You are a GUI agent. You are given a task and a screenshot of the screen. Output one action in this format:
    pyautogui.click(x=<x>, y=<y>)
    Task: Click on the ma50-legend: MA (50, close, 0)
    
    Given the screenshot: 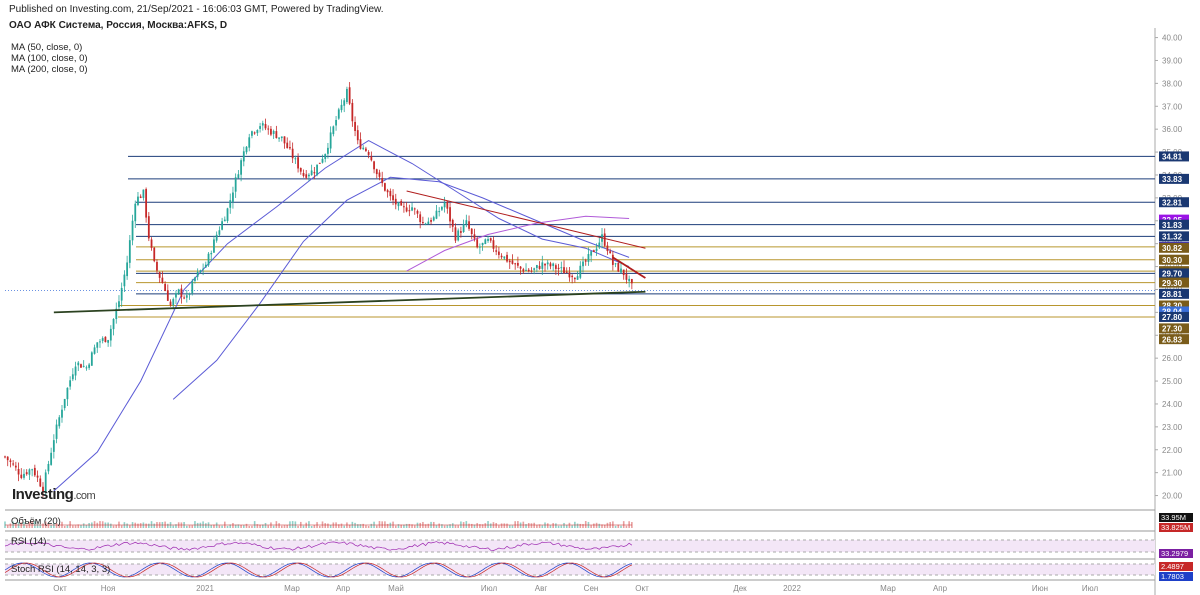 What is the action you would take?
    pyautogui.click(x=47, y=47)
    